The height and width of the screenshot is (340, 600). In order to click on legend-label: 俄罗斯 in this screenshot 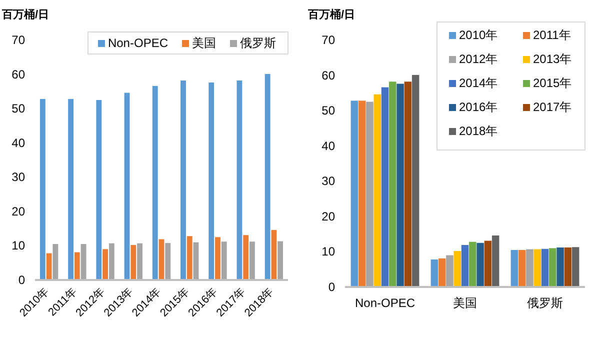, I will do `click(258, 43)`.